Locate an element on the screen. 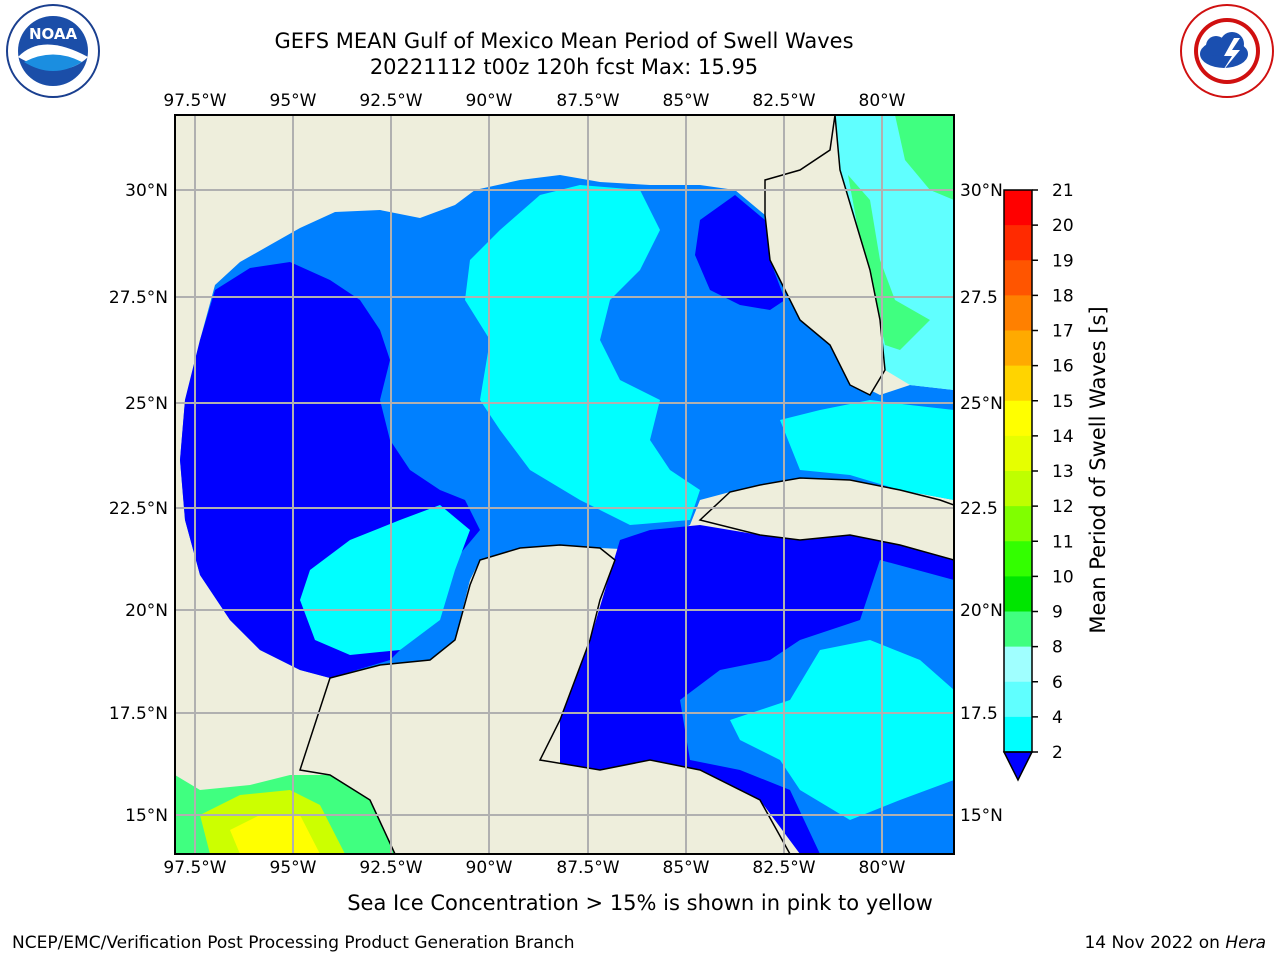 Image resolution: width=1280 pixels, height=960 pixels. colorbar-tick-label: 20 is located at coordinates (1063, 226).